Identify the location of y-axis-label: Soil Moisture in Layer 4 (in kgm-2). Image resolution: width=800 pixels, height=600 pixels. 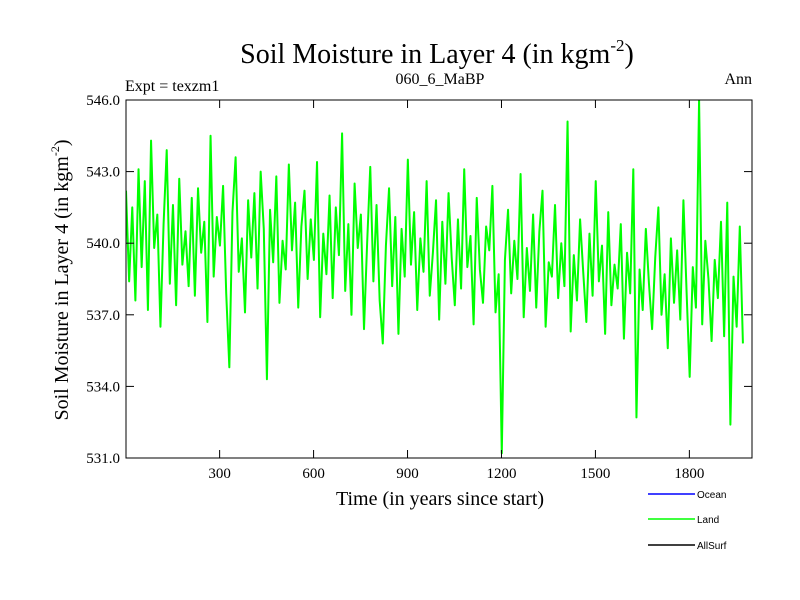
(60, 279).